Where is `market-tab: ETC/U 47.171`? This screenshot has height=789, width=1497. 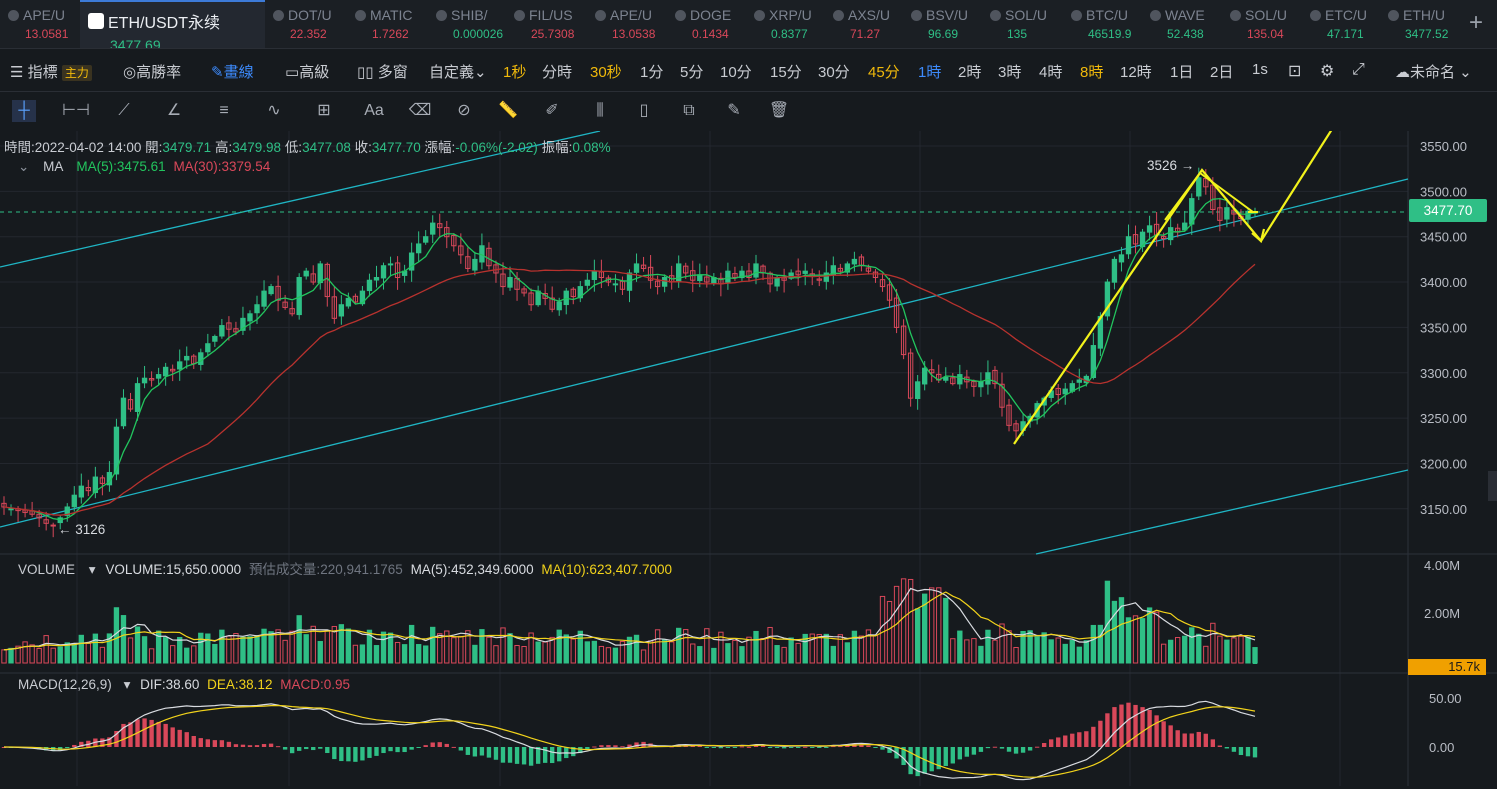
market-tab: ETC/U 47.171 is located at coordinates (1341, 24).